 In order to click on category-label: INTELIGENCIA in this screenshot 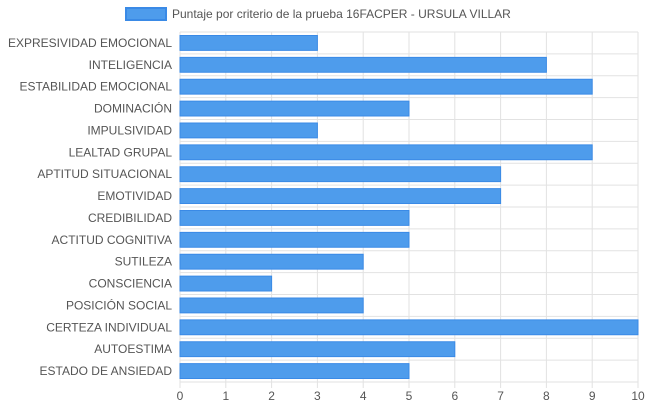, I will do `click(130, 65)`.